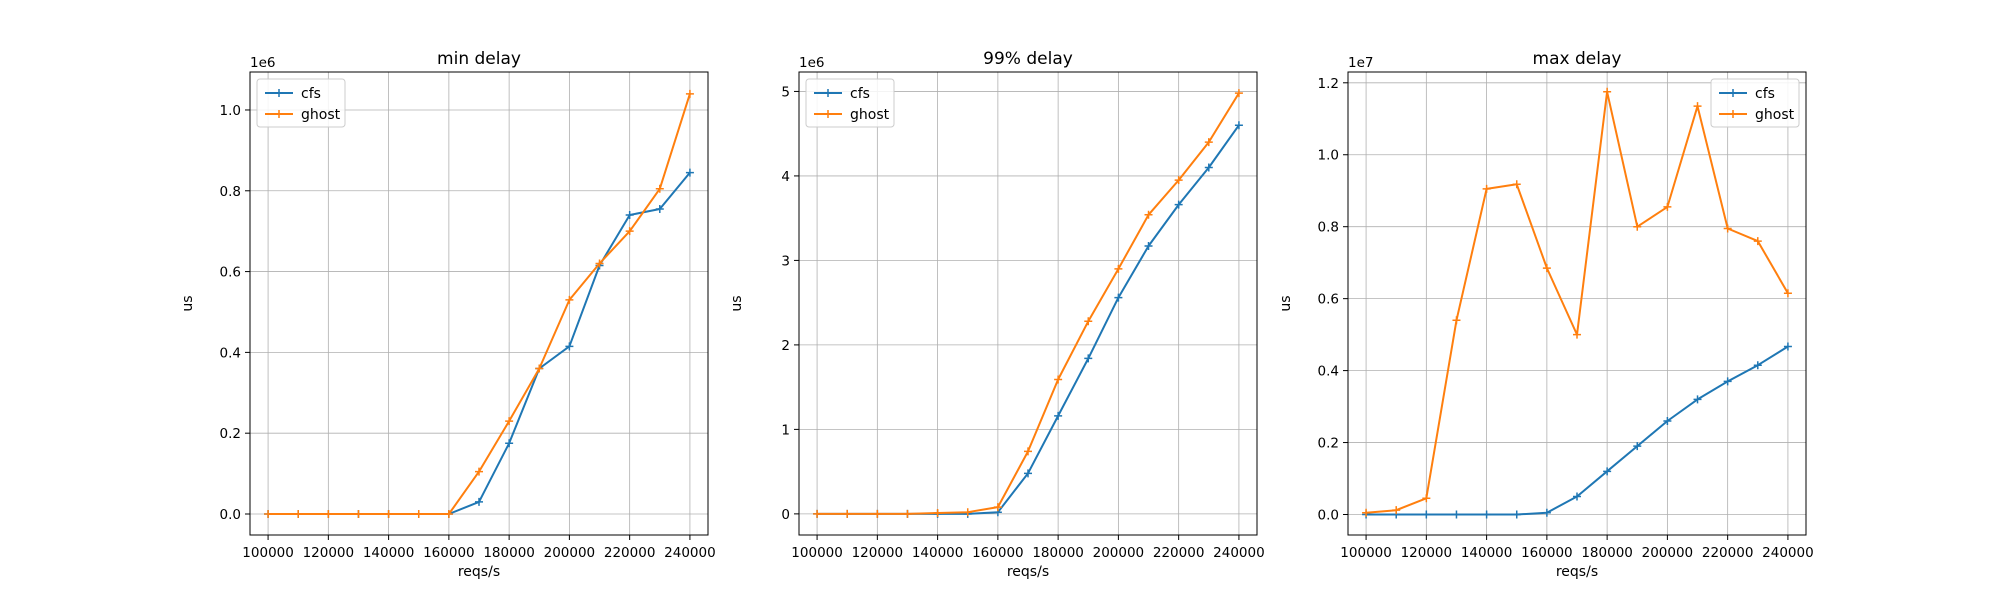 The image size is (2000, 600). I want to click on x-tick-label: 100000, so click(1366, 553).